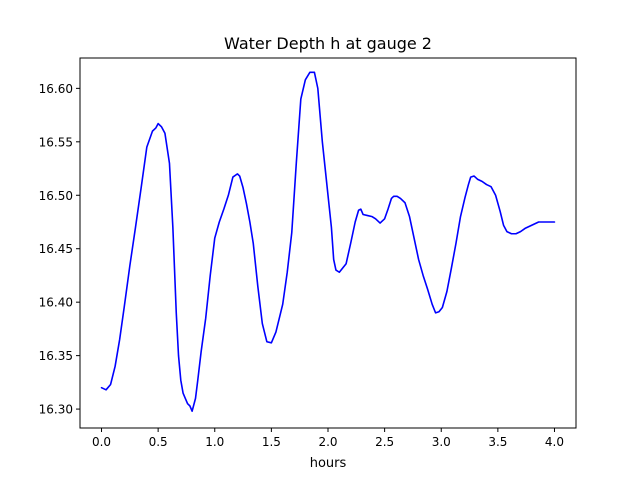 The height and width of the screenshot is (480, 640). I want to click on y-tick-label: 16.30, so click(56, 410).